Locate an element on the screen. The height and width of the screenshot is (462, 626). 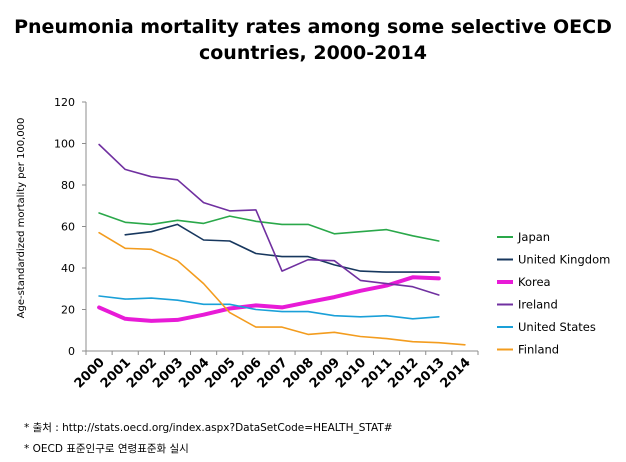
method-note: * OECD 표준인구로 연령표준화 실시 is located at coordinates (106, 449).